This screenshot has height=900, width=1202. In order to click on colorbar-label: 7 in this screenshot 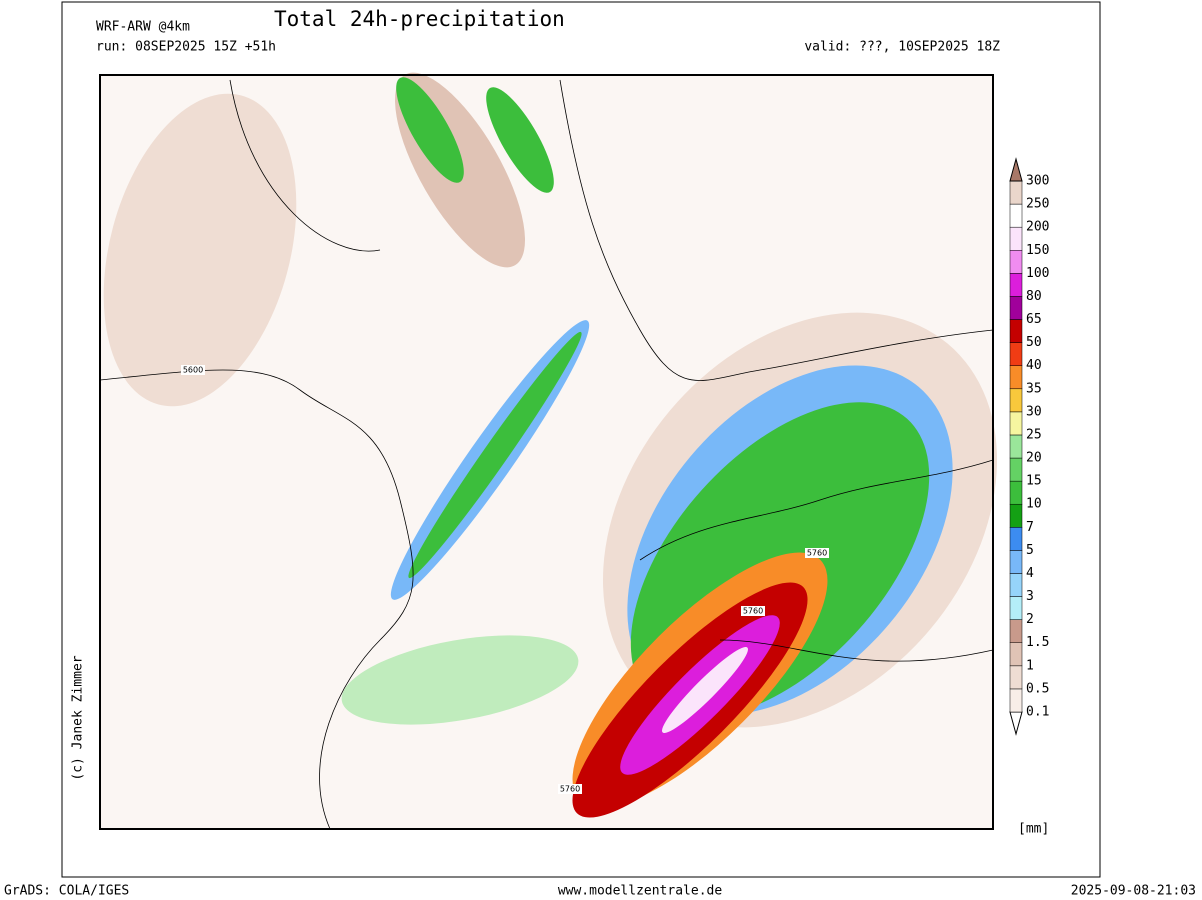, I will do `click(1030, 527)`.